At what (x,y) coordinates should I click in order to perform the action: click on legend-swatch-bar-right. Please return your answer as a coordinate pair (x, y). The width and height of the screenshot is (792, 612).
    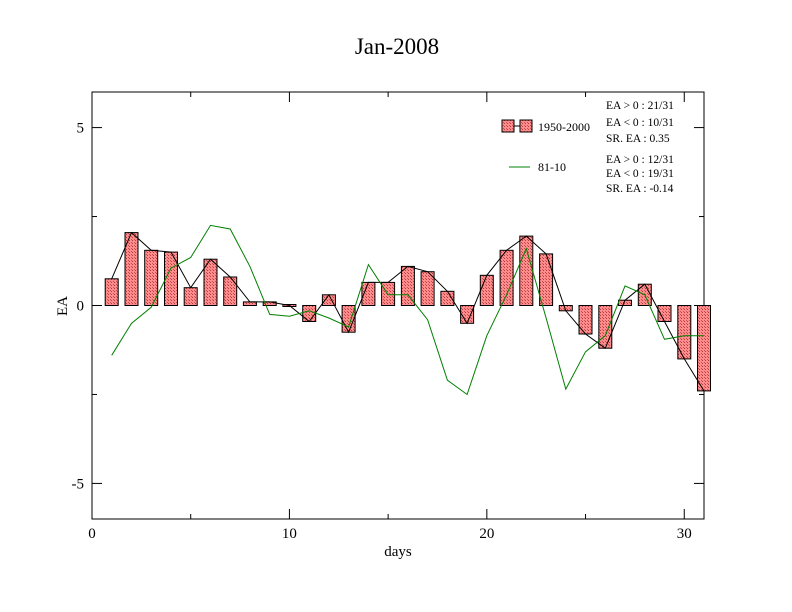
    Looking at the image, I should click on (526, 126).